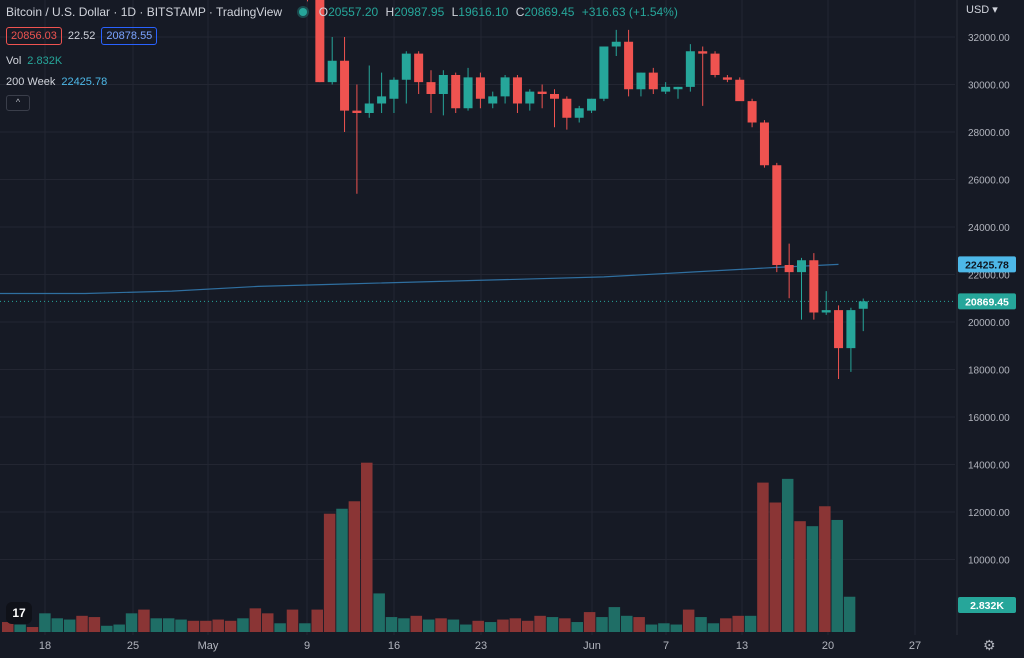 This screenshot has height=658, width=1024. I want to click on ma-200w-line, so click(419, 281).